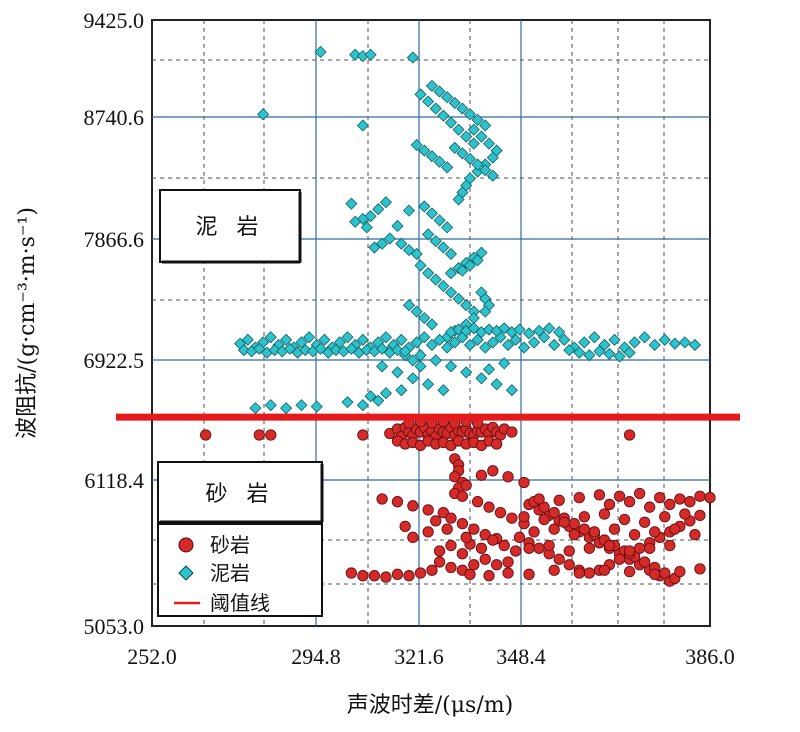 The height and width of the screenshot is (732, 800). What do you see at coordinates (186, 573) in the screenshot?
I see `legend-mudstone-marker` at bounding box center [186, 573].